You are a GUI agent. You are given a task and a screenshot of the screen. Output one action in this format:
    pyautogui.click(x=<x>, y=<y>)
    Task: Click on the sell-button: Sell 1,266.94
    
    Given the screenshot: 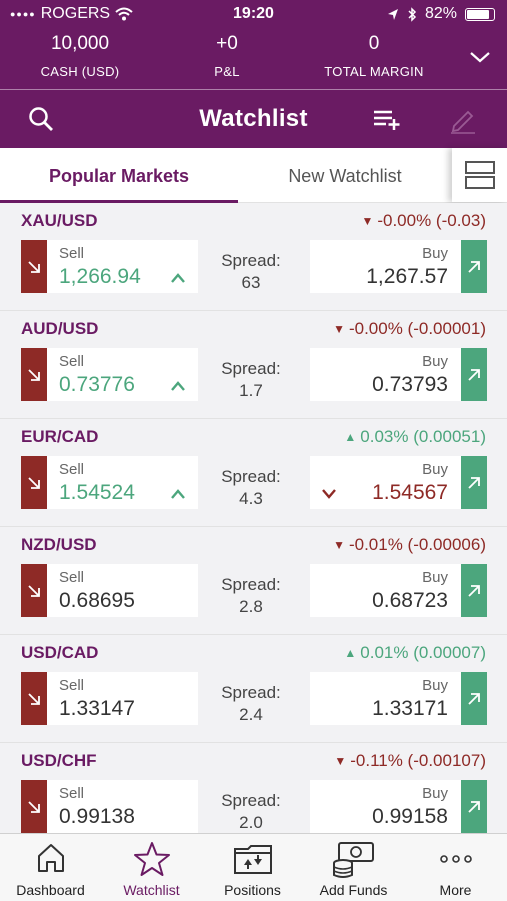 What is the action you would take?
    pyautogui.click(x=109, y=266)
    